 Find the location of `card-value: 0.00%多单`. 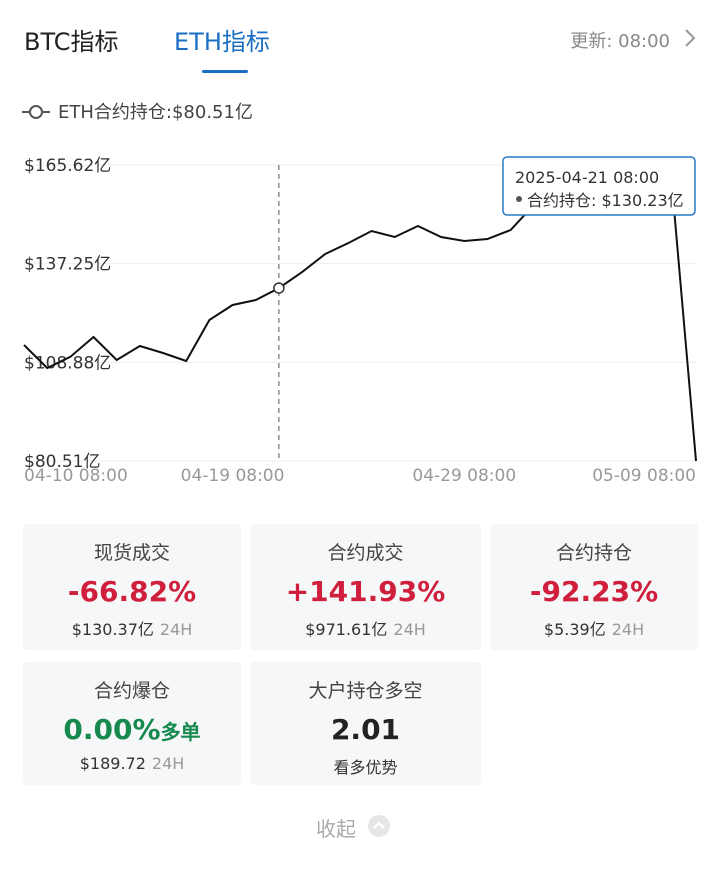

card-value: 0.00%多单 is located at coordinates (132, 729).